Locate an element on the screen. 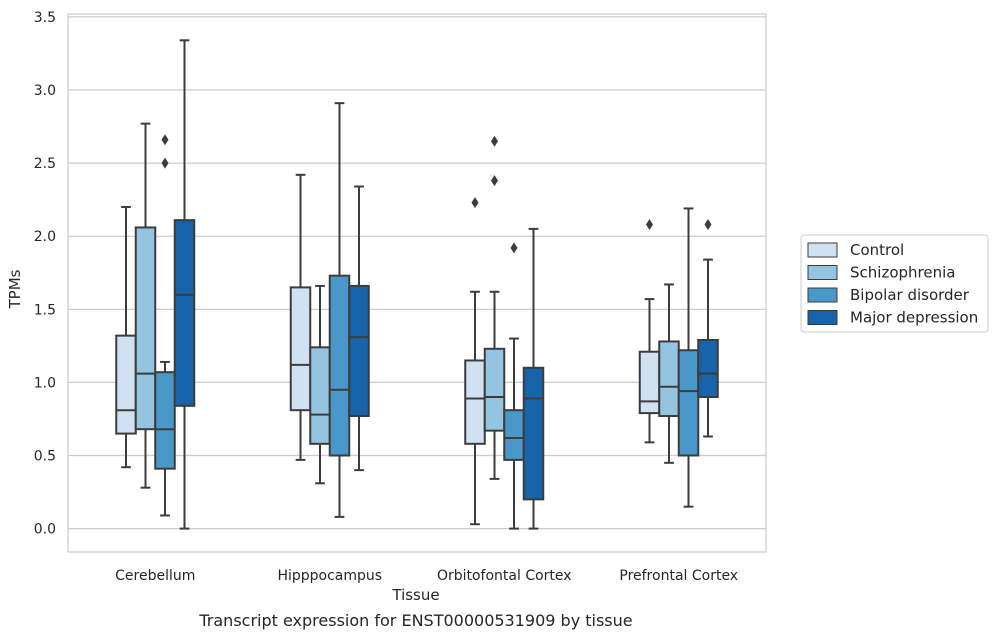 The height and width of the screenshot is (639, 997). x-tick-label: Orbitofontal Cortex is located at coordinates (504, 576).